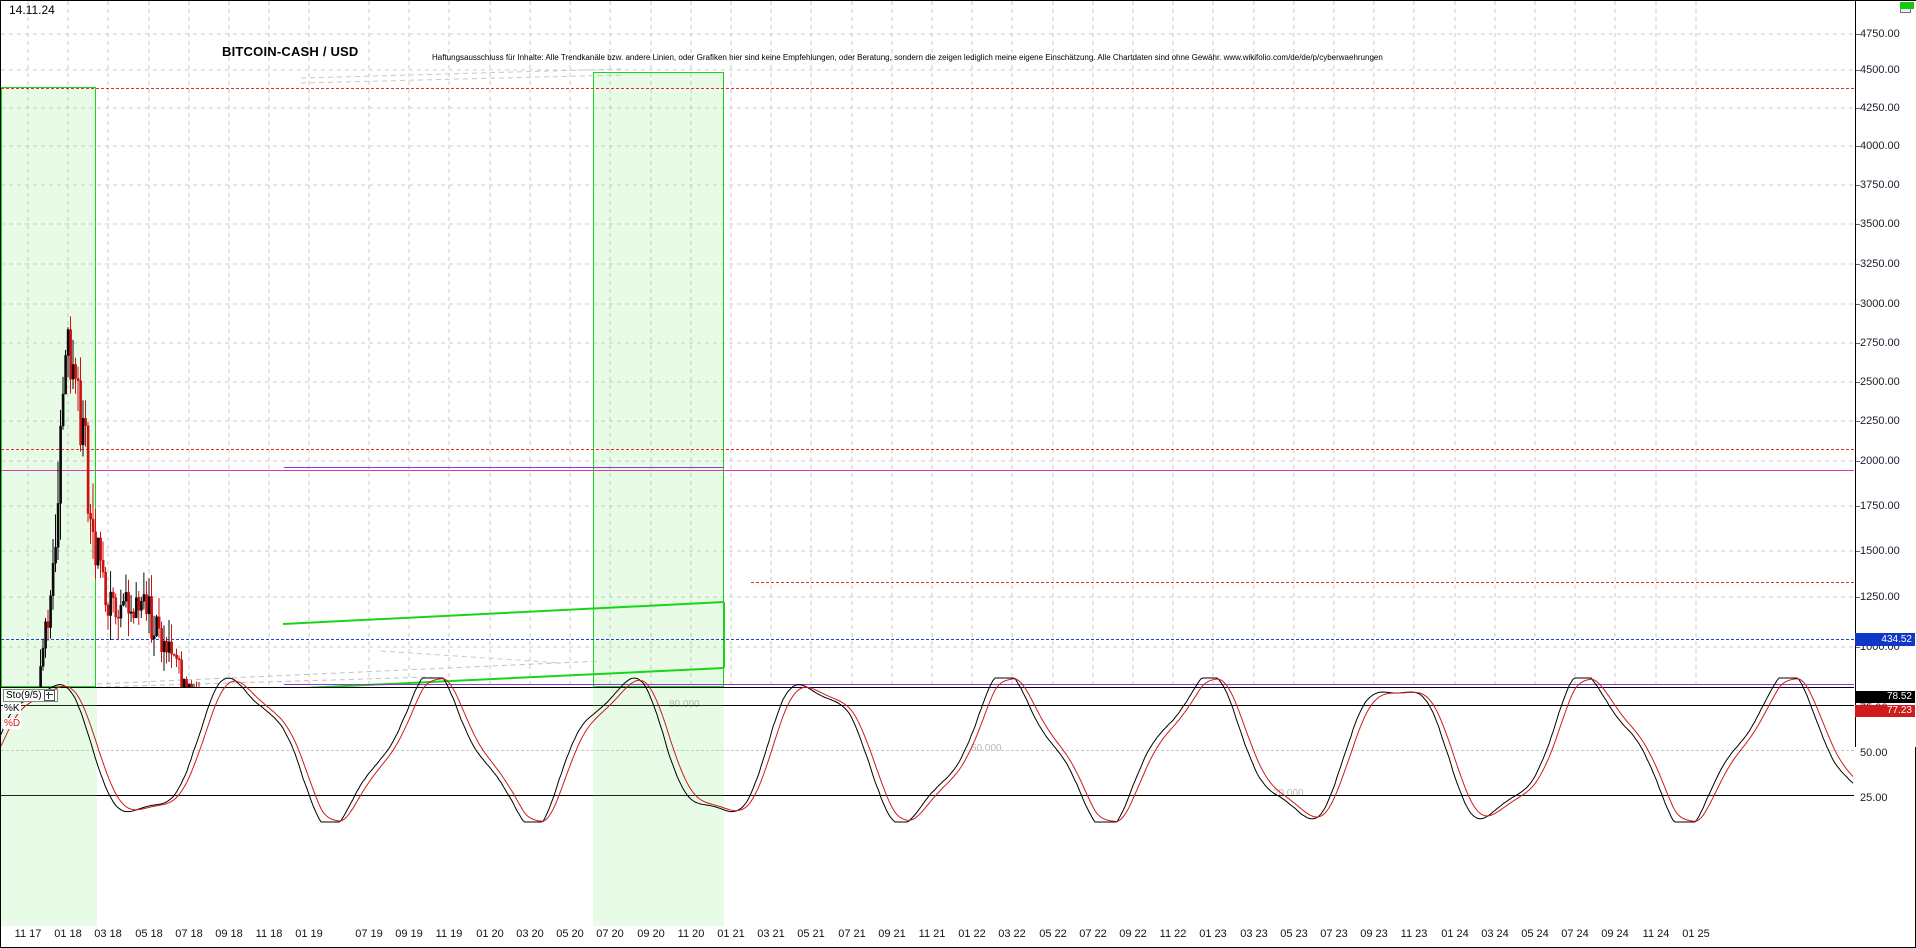 The width and height of the screenshot is (1916, 948). What do you see at coordinates (1213, 934) in the screenshot?
I see `date-axis-label: 01 23` at bounding box center [1213, 934].